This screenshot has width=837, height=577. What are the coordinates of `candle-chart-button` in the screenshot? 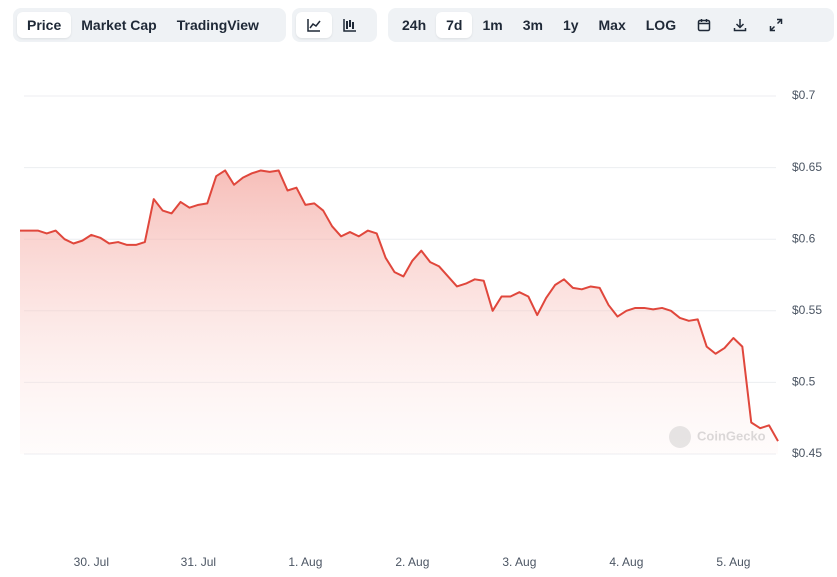 It's located at (350, 25).